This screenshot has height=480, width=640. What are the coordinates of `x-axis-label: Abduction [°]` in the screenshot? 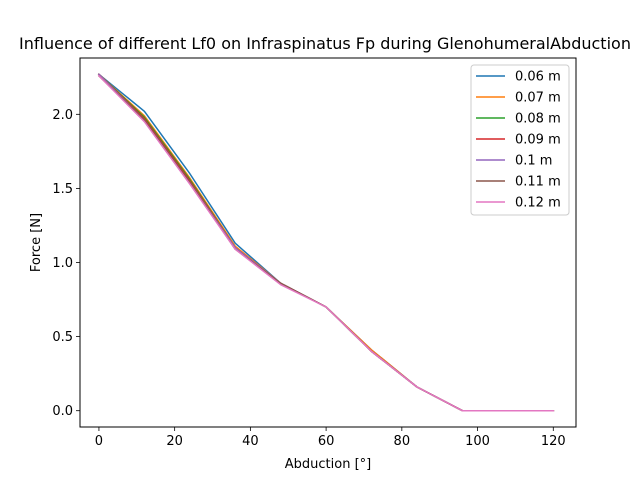 It's located at (328, 464).